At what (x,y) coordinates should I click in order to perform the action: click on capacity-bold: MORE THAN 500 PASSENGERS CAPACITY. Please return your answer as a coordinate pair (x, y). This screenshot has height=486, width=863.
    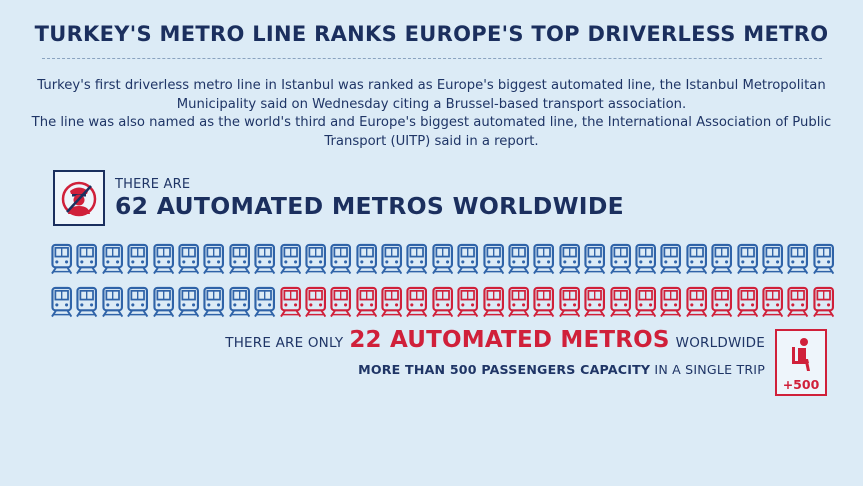
    Looking at the image, I should click on (504, 369).